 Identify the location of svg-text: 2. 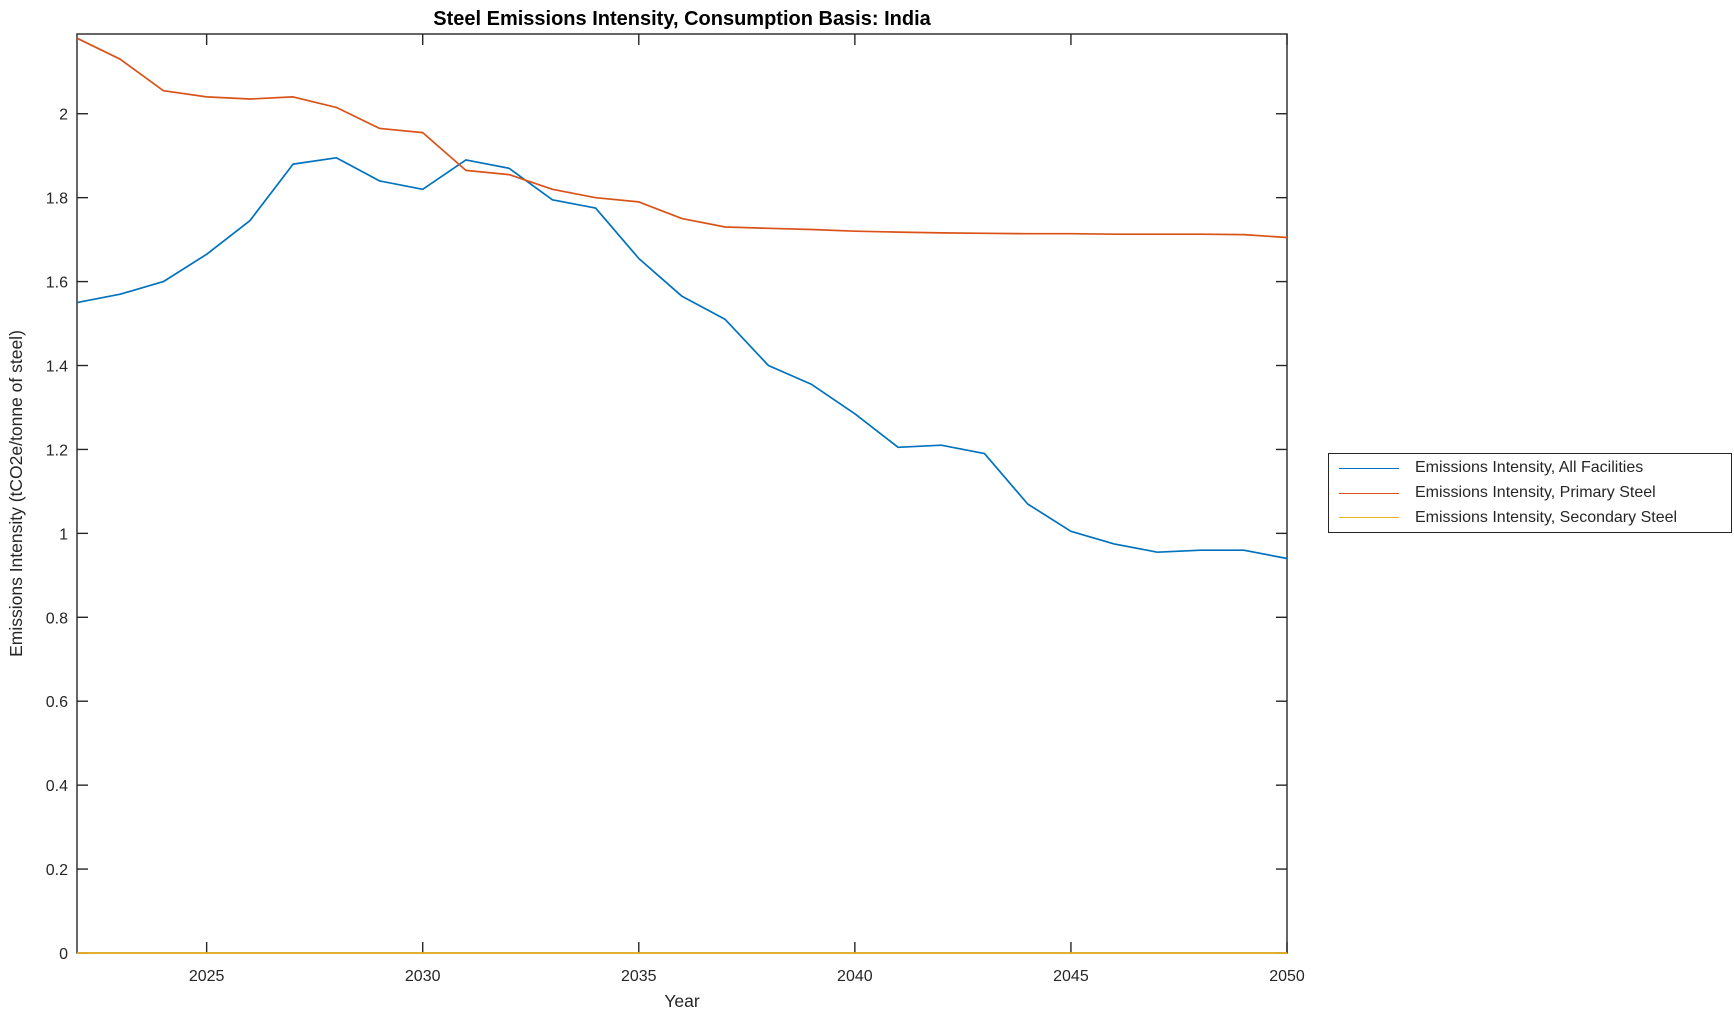
(63, 115).